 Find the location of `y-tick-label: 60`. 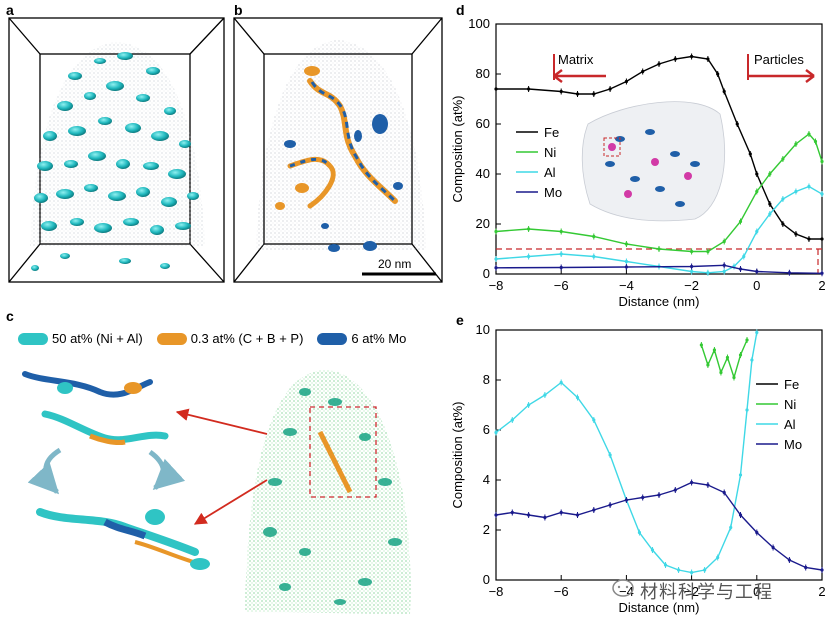

y-tick-label: 60 is located at coordinates (483, 123).